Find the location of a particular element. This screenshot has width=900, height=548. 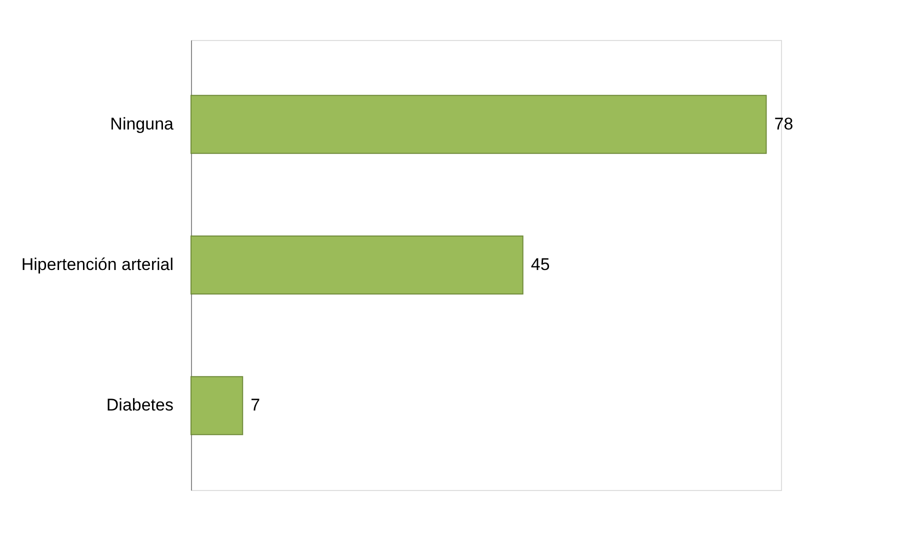

y-tick-label: Ninguna is located at coordinates (142, 124).